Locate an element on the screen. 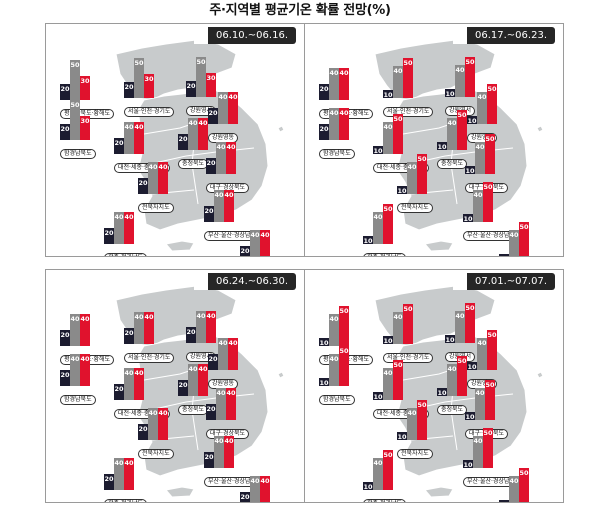 This screenshot has width=600, height=521. ulleung-island-shape is located at coordinates (540, 129).